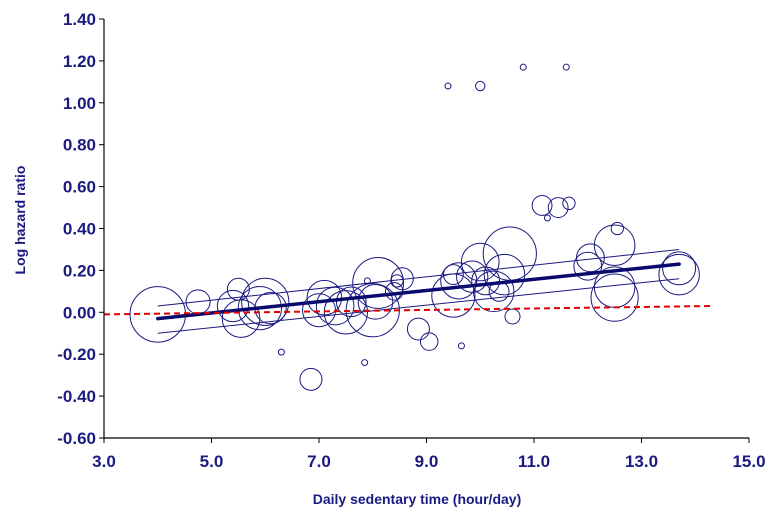 This screenshot has width=771, height=518. Describe the element at coordinates (79, 103) in the screenshot. I see `y-tick-label: 1.00` at that location.